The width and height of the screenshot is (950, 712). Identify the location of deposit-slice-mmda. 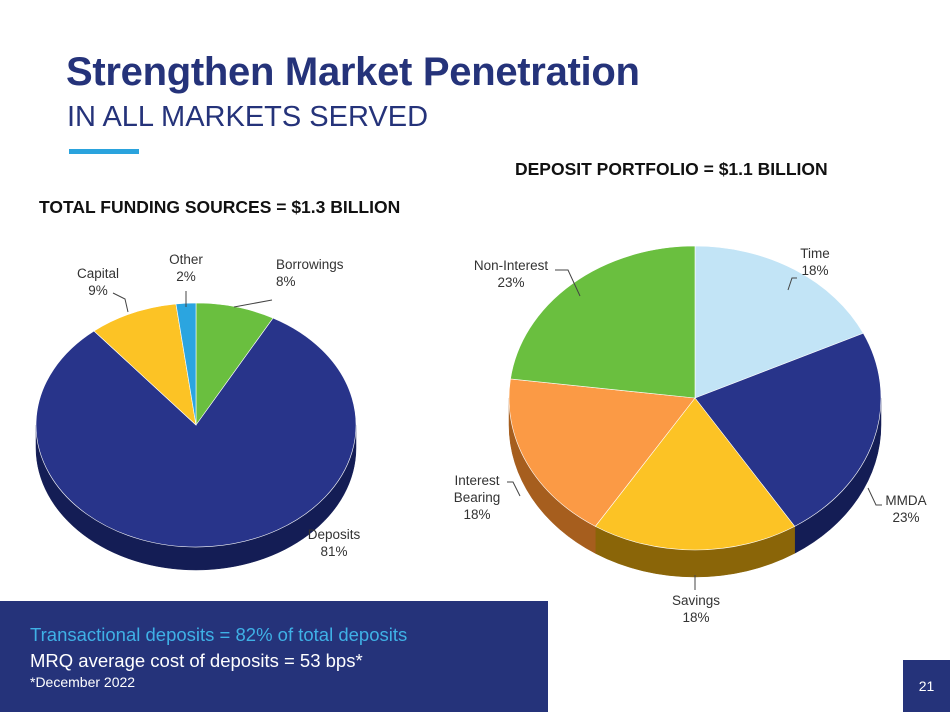
(788, 429).